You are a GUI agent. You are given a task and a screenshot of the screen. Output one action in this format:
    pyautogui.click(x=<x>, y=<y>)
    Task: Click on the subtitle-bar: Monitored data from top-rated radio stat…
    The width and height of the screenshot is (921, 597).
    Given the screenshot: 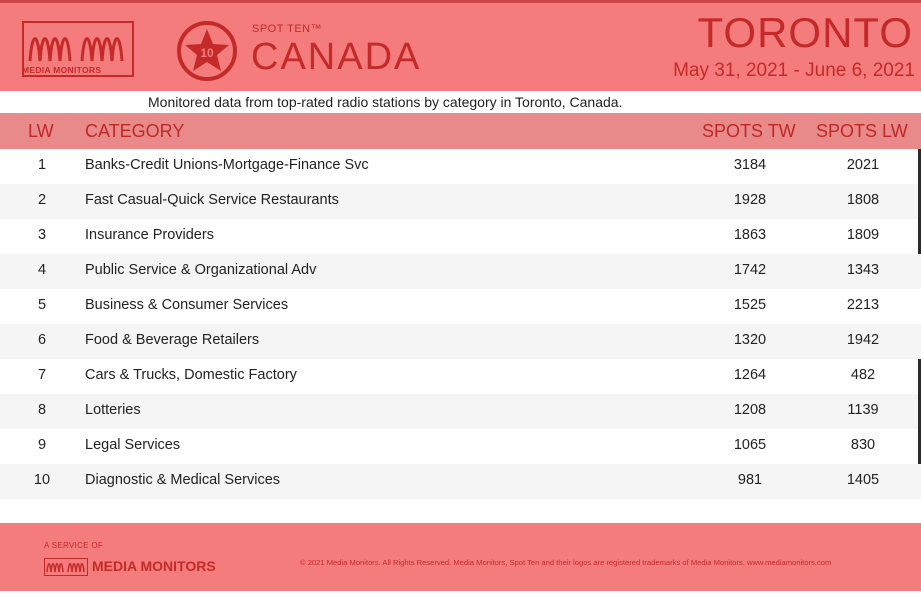 What is the action you would take?
    pyautogui.click(x=460, y=102)
    